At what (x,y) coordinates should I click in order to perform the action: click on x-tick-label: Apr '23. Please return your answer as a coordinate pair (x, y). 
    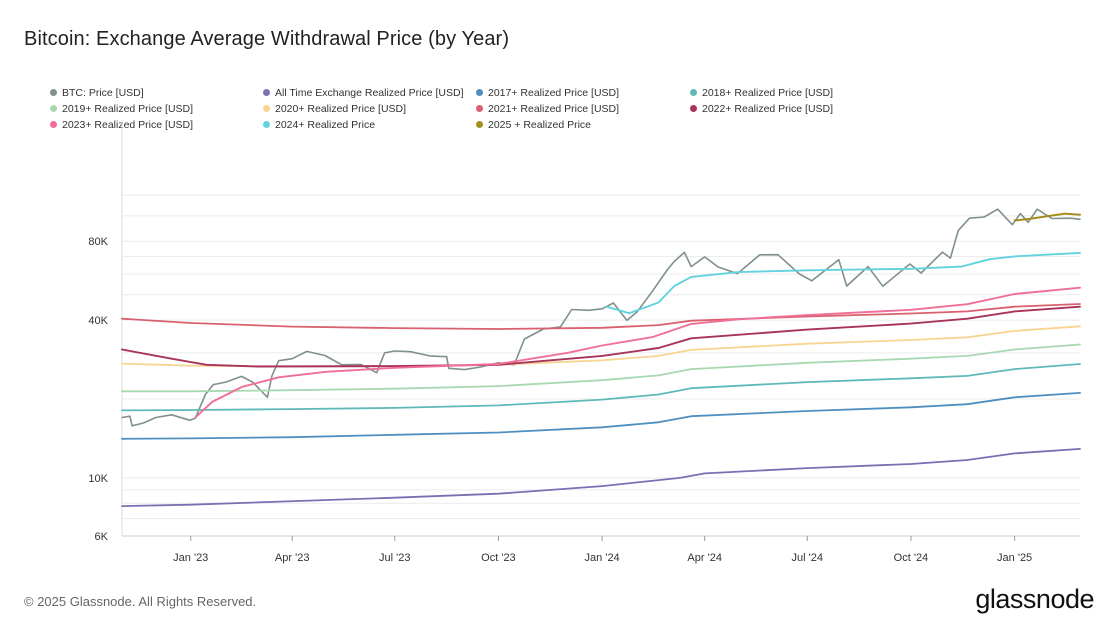
    Looking at the image, I should click on (292, 558).